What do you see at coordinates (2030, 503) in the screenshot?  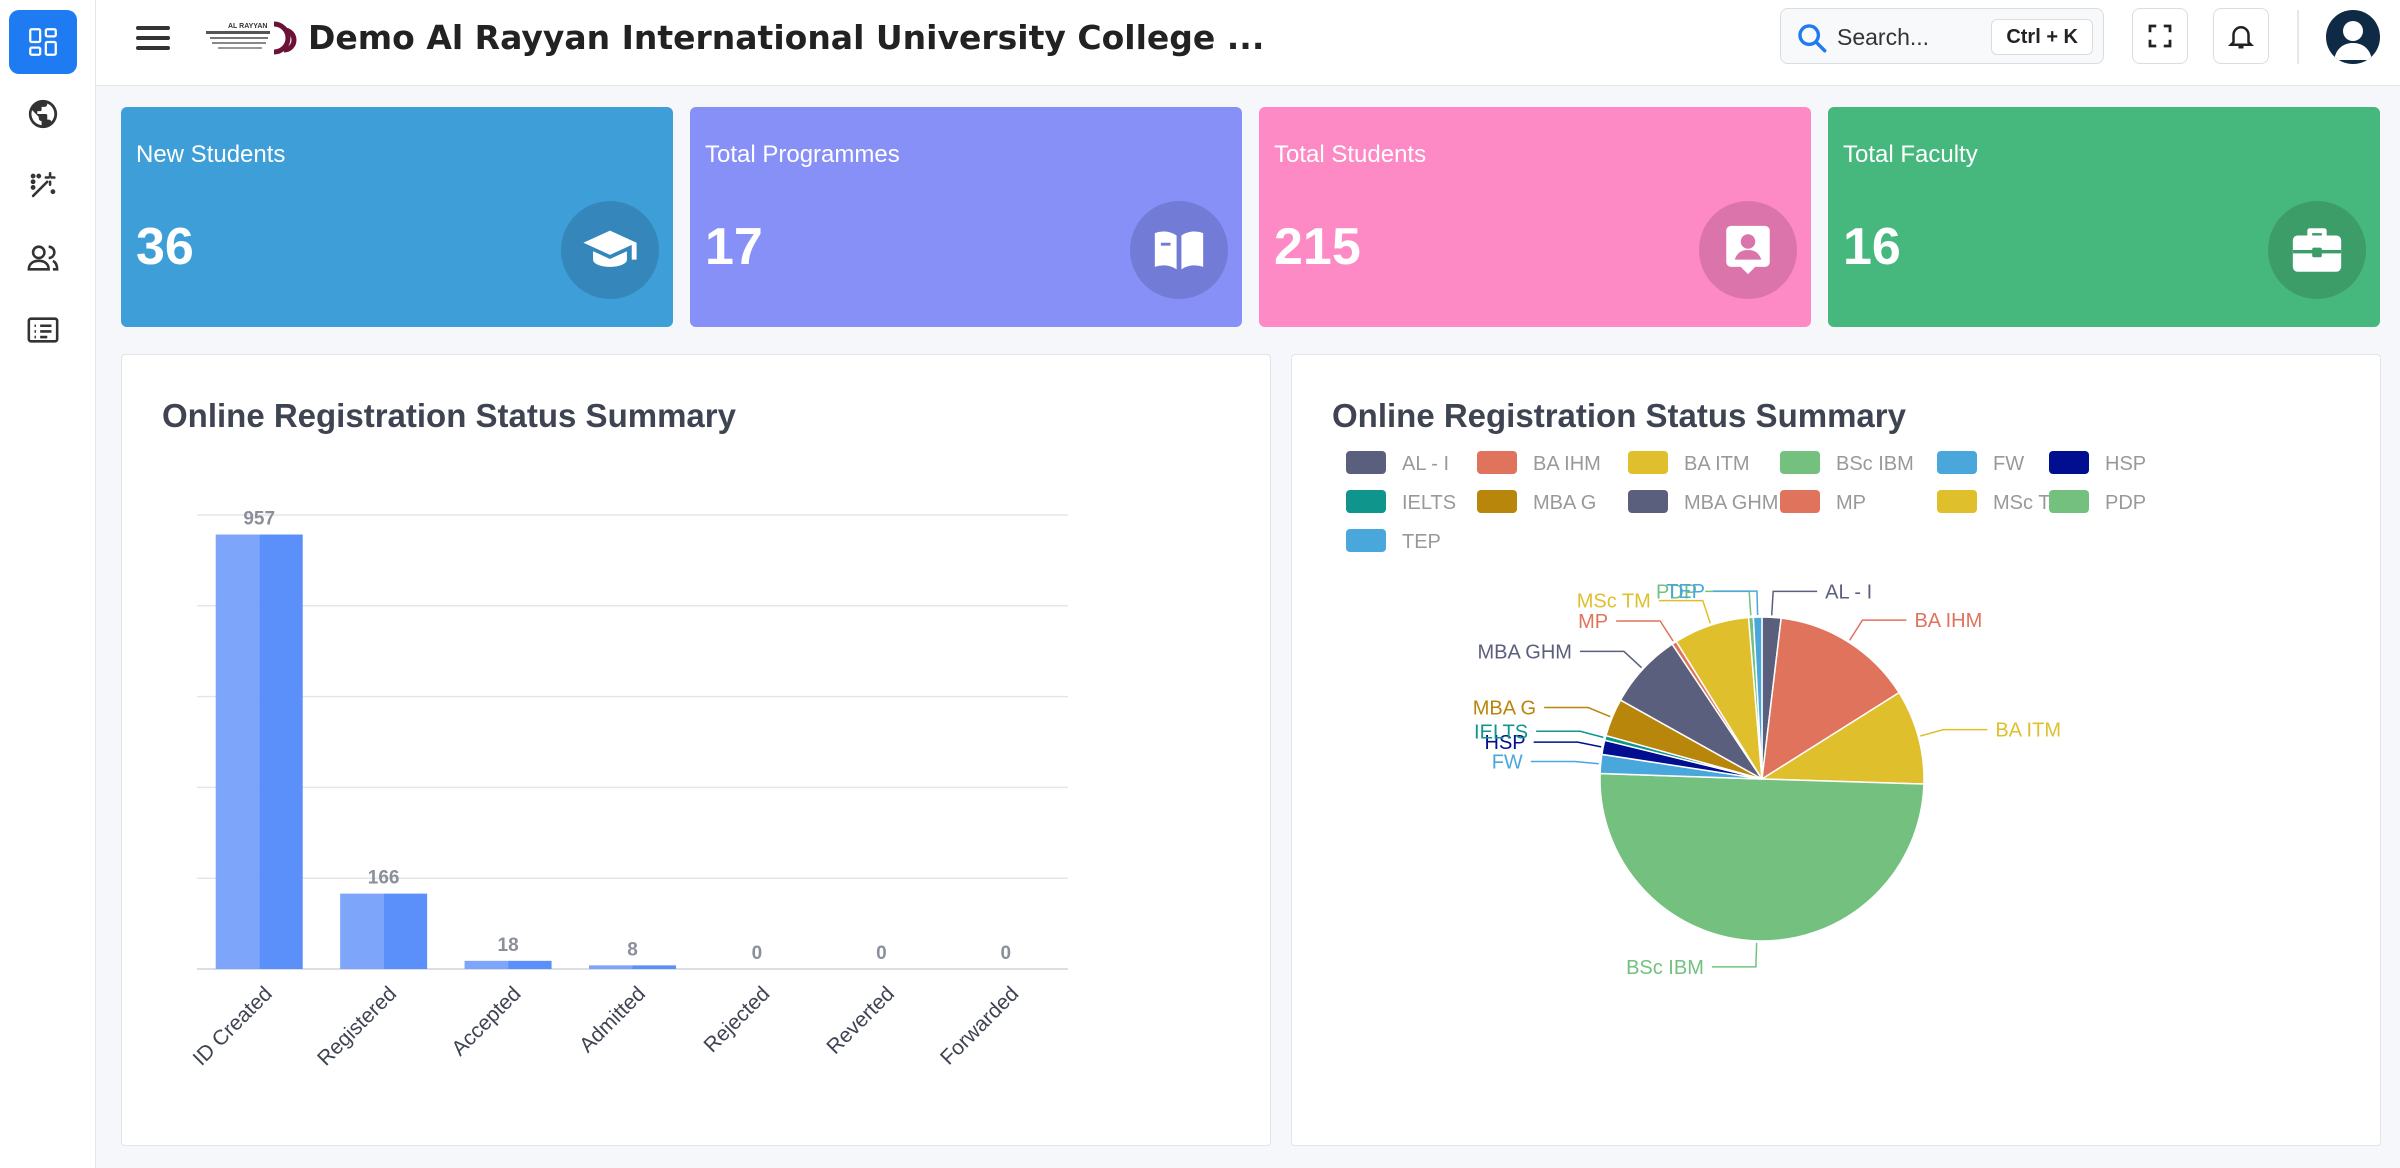 I see `legend-label: MSc TM` at bounding box center [2030, 503].